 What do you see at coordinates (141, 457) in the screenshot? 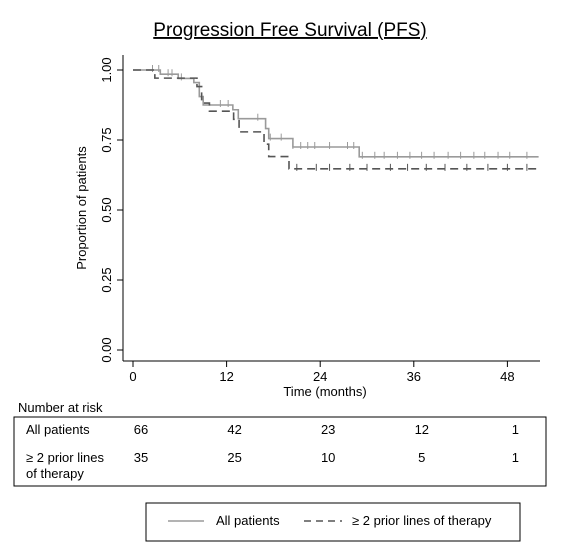
I see `risk-value: 35` at bounding box center [141, 457].